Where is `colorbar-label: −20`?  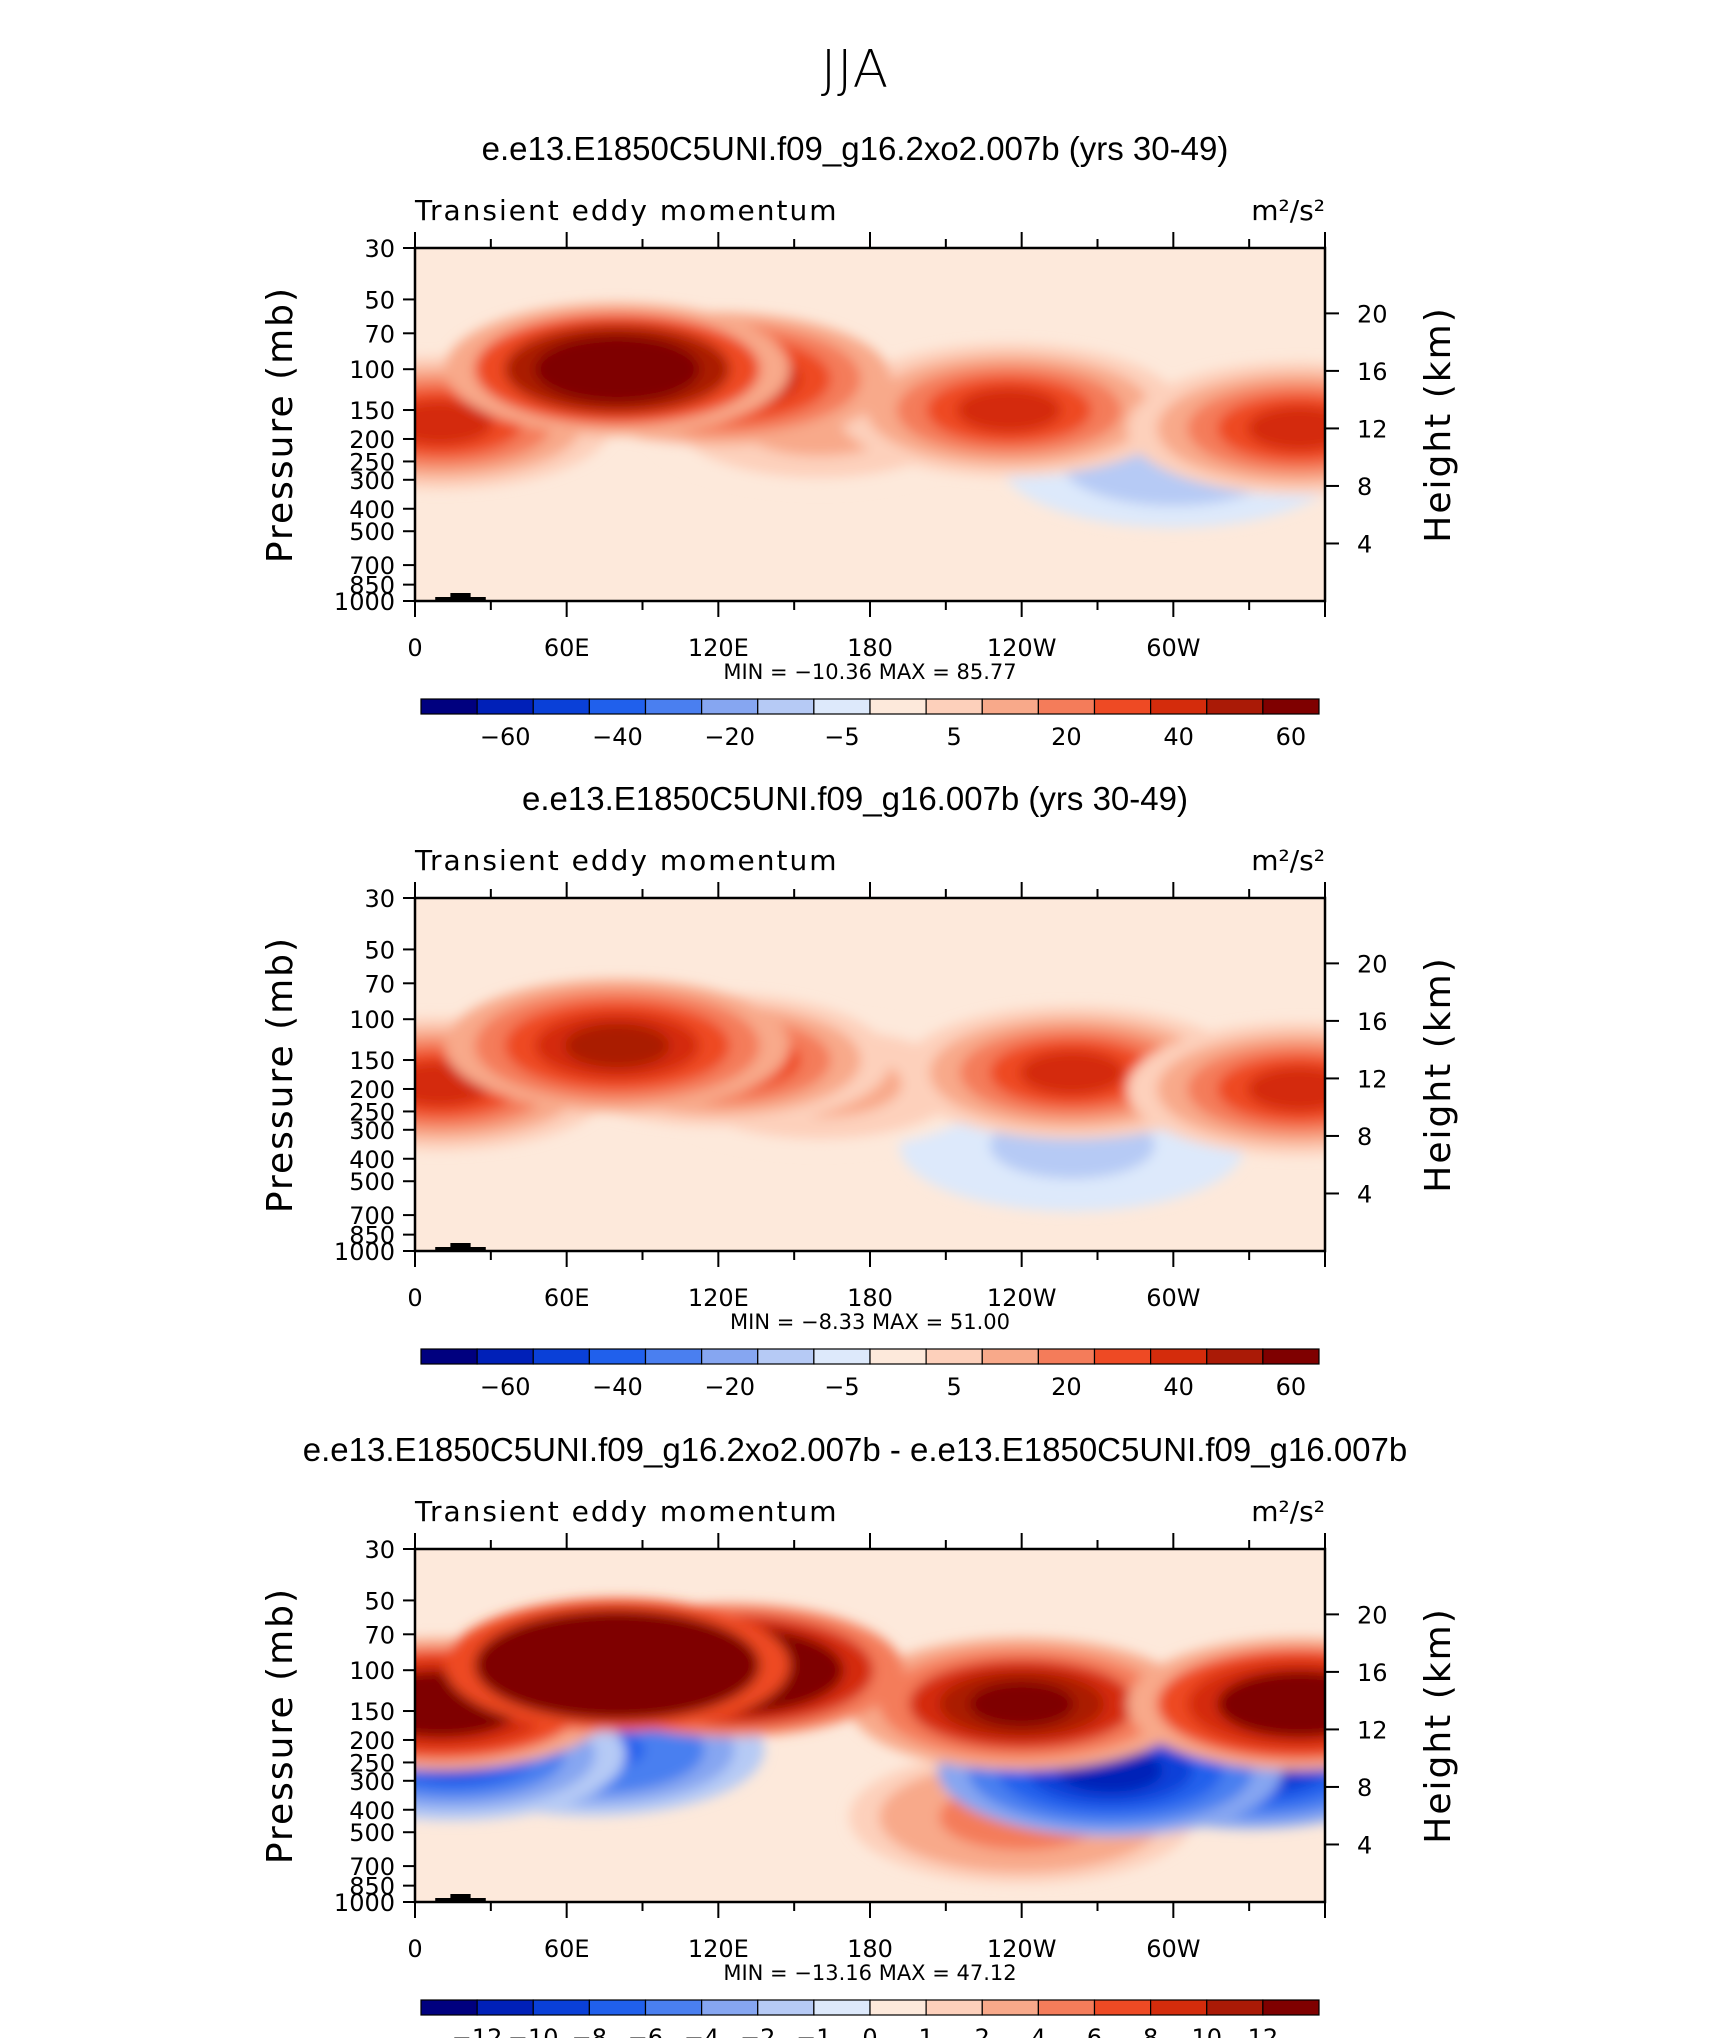 colorbar-label: −20 is located at coordinates (729, 737).